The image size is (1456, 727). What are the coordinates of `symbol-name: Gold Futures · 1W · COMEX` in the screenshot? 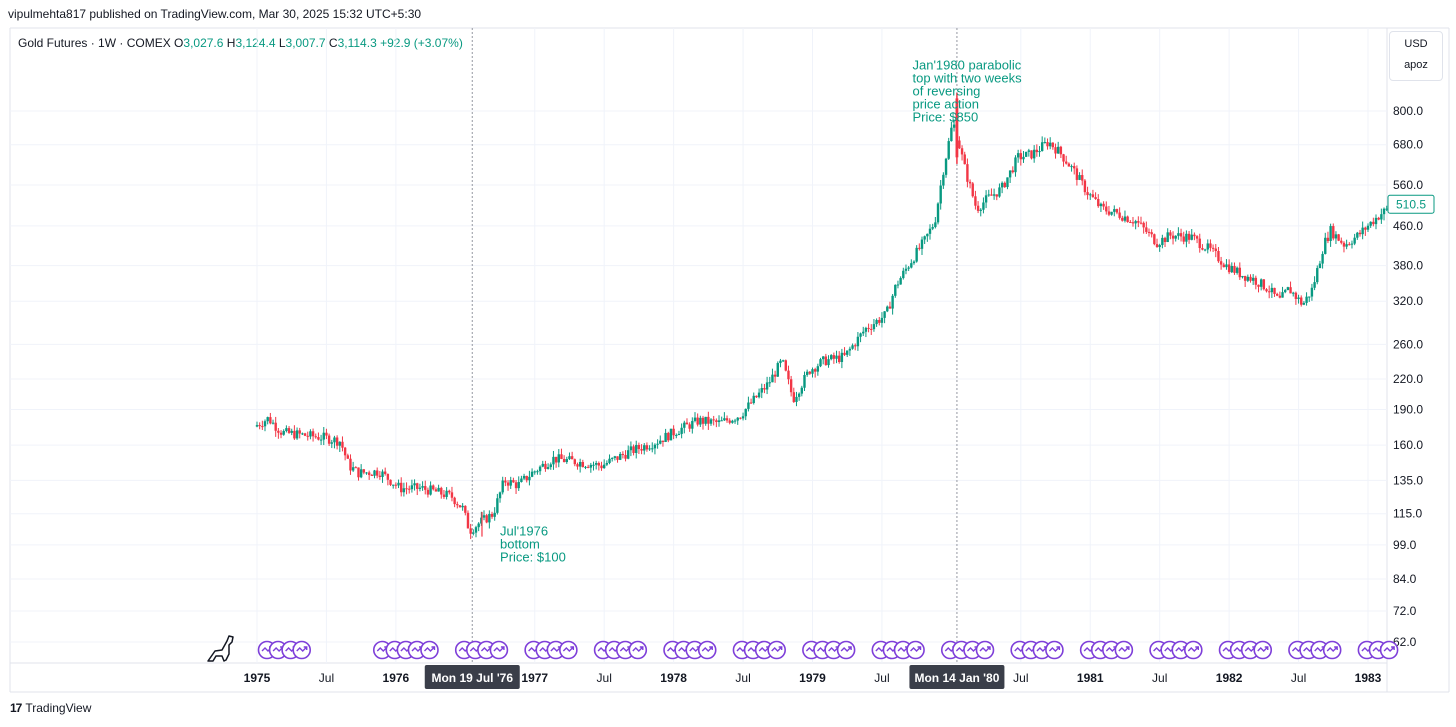 It's located at (94, 43).